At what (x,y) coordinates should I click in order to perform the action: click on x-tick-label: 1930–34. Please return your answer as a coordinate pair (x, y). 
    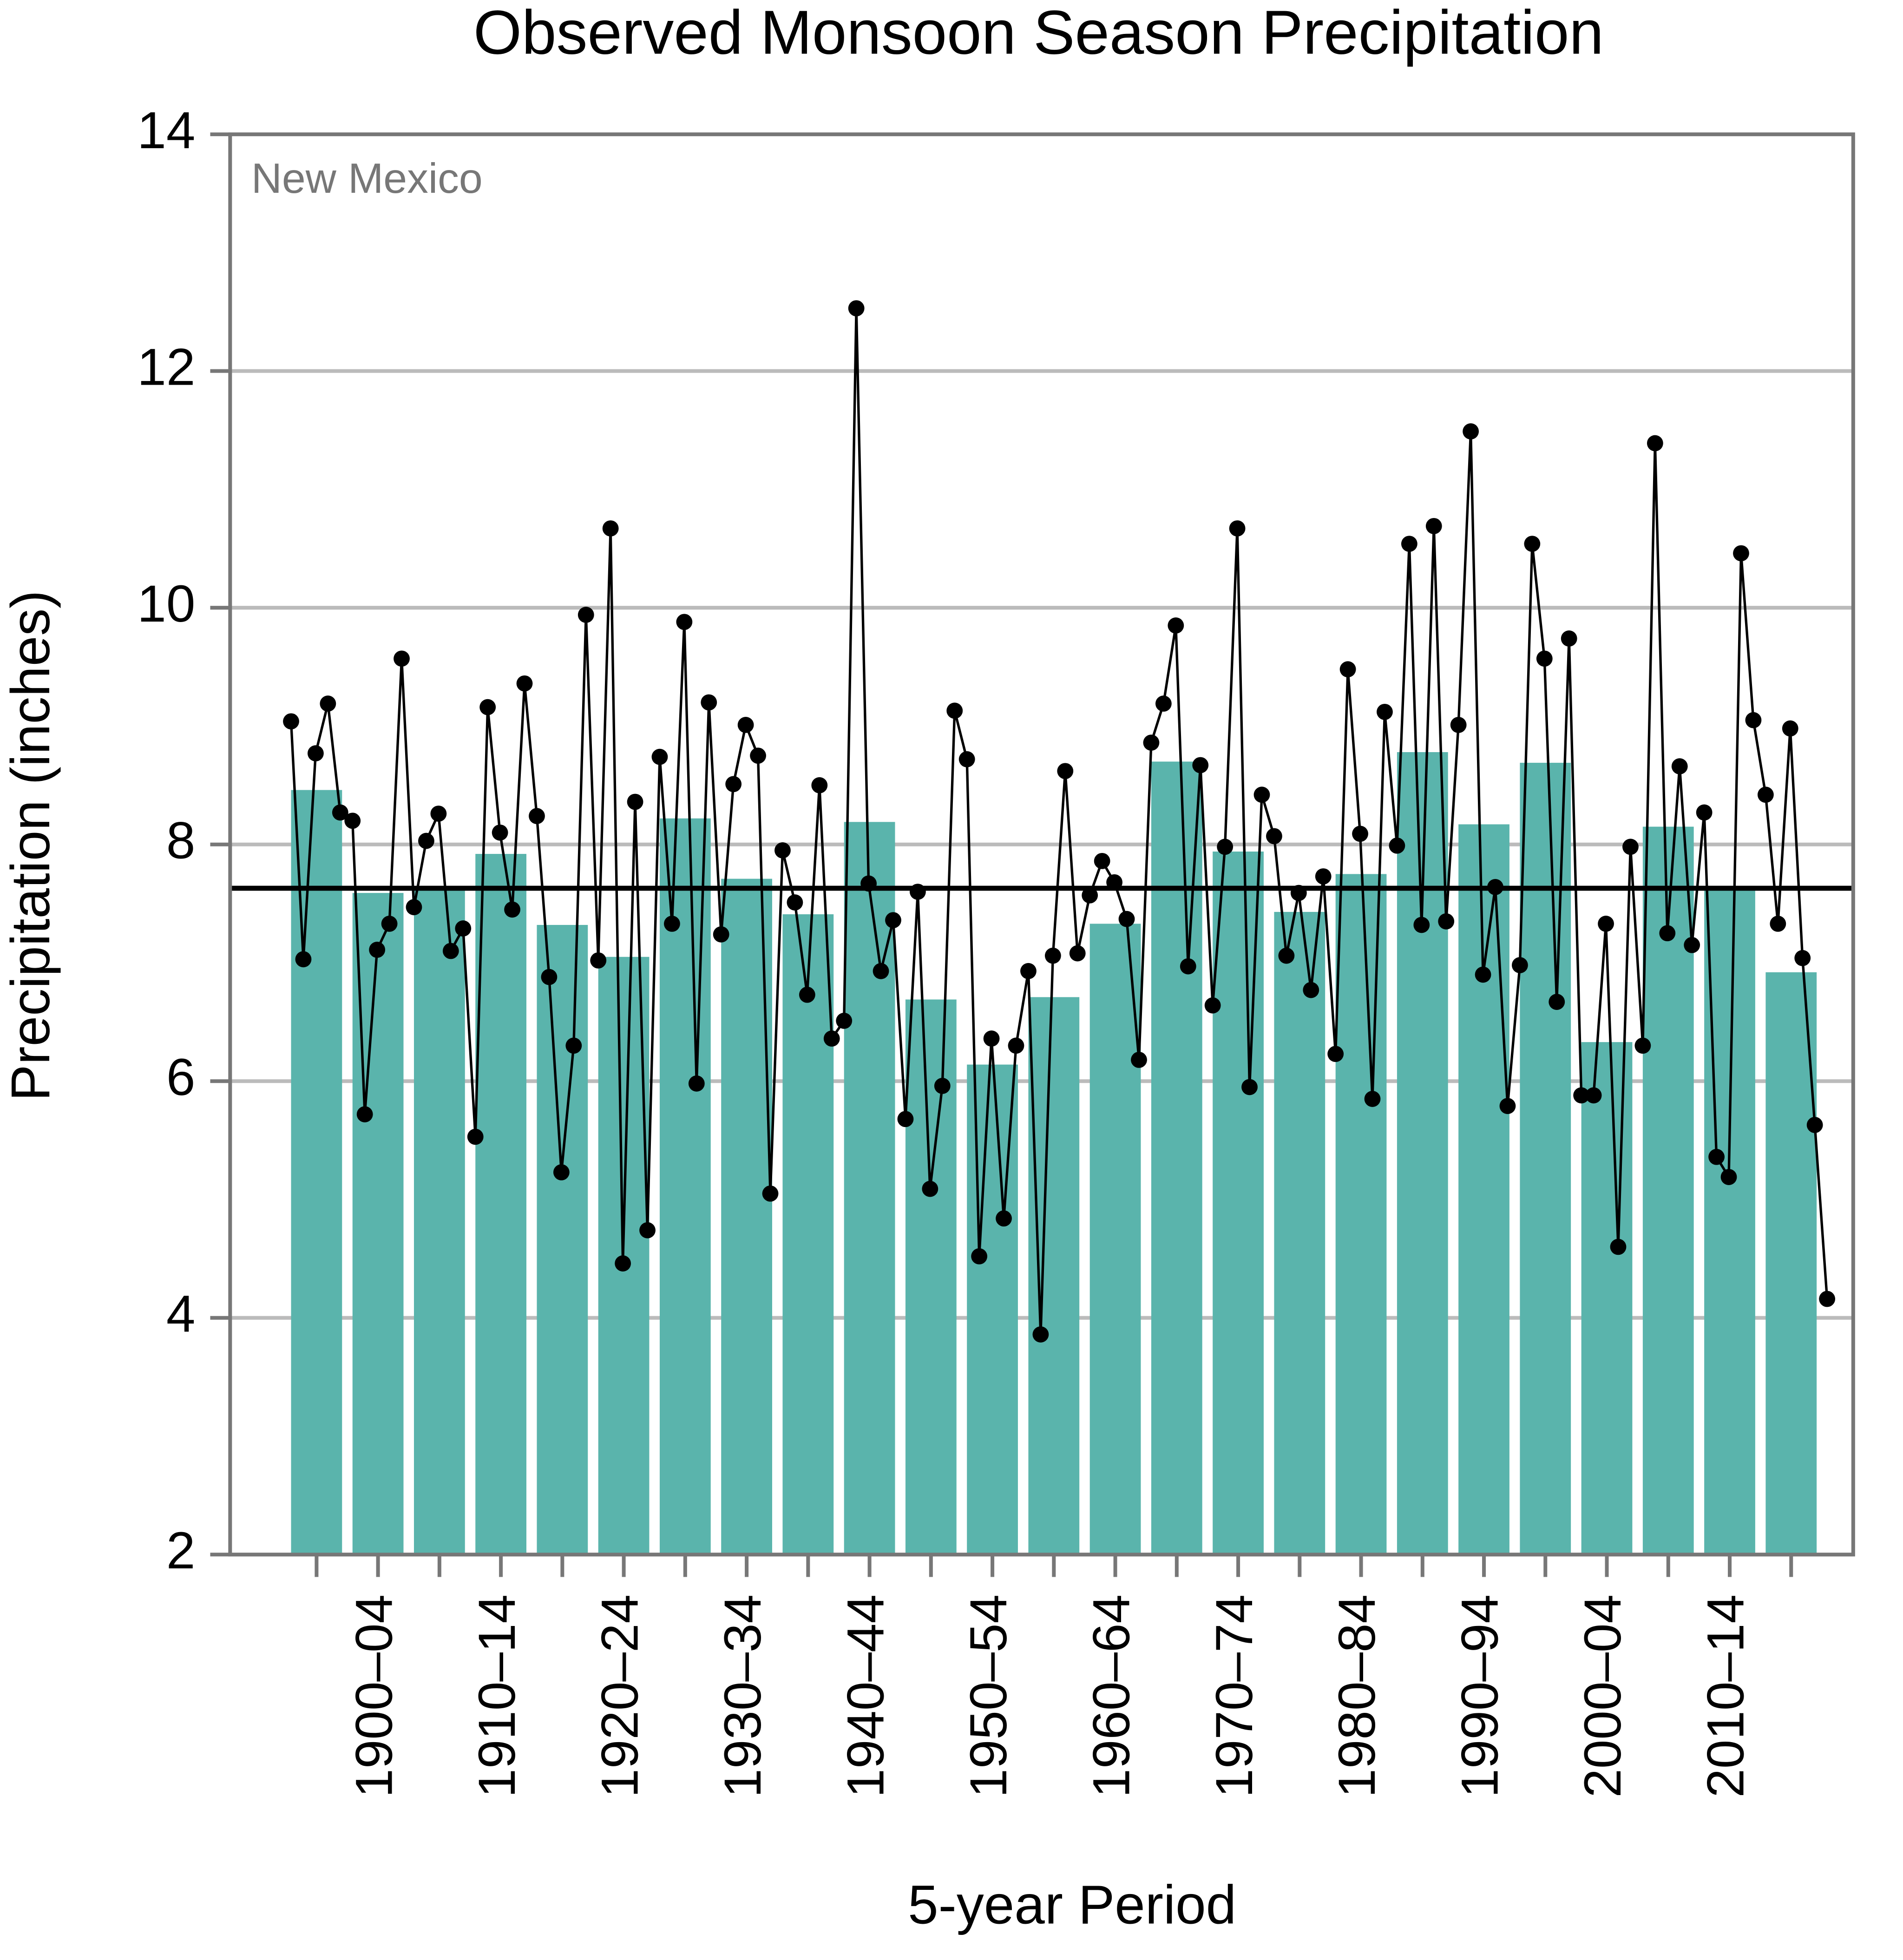
    Looking at the image, I should click on (742, 1696).